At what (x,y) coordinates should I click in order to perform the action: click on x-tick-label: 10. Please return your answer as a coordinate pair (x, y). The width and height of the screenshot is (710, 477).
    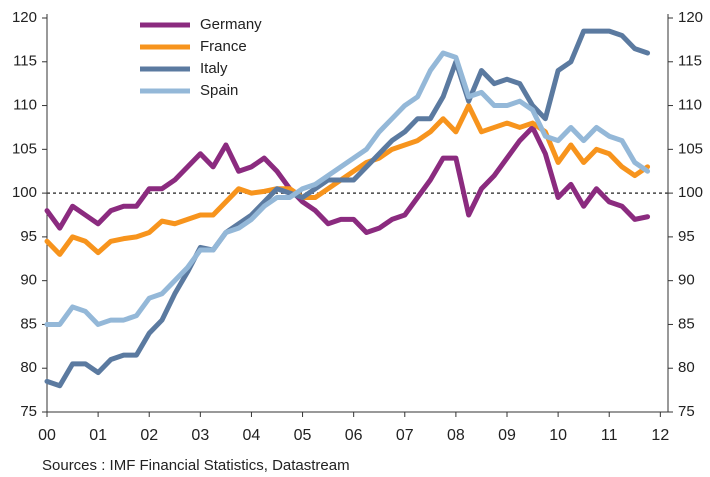
    Looking at the image, I should click on (558, 435).